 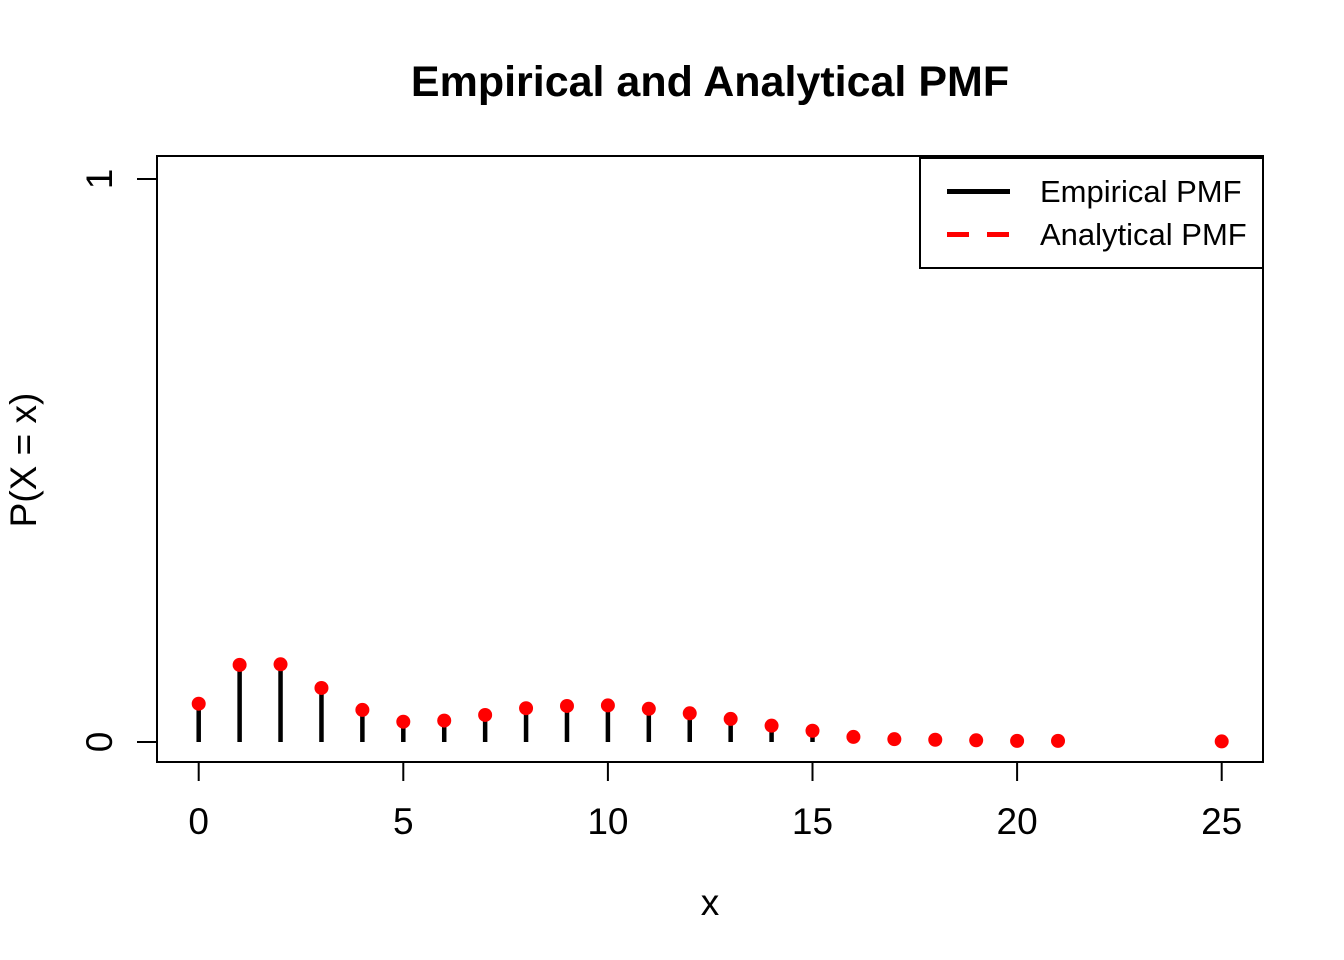 I want to click on legend-row-analytical: Analytical PMF, so click(x=1091, y=234).